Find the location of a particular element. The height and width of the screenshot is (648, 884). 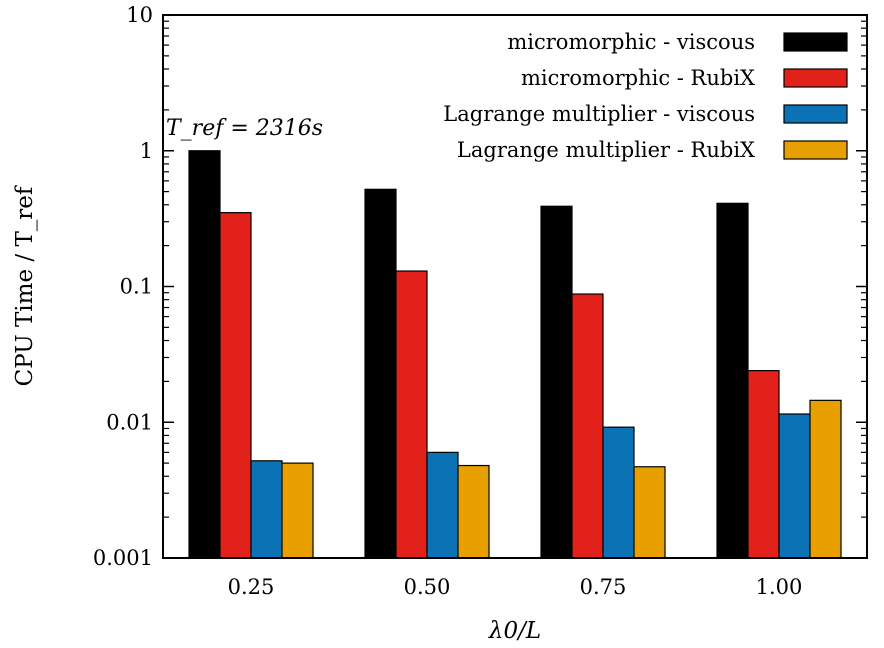

y-axis-label: CPU Time / T_ref is located at coordinates (25, 285).